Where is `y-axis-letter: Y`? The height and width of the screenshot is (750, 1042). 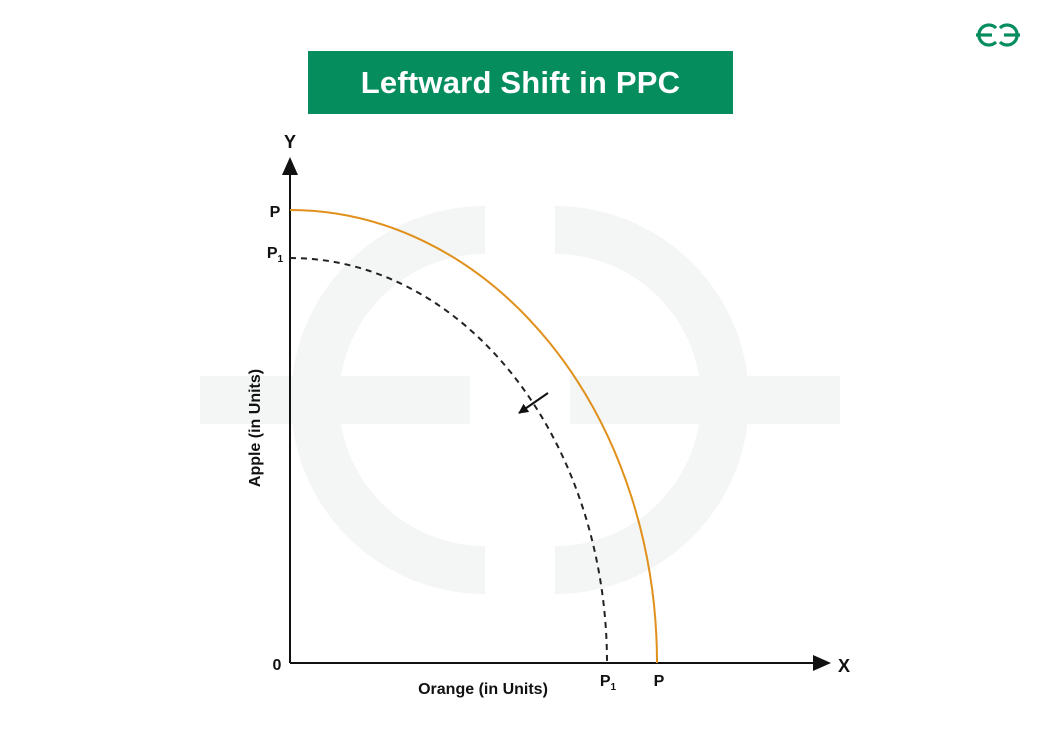 y-axis-letter: Y is located at coordinates (290, 142).